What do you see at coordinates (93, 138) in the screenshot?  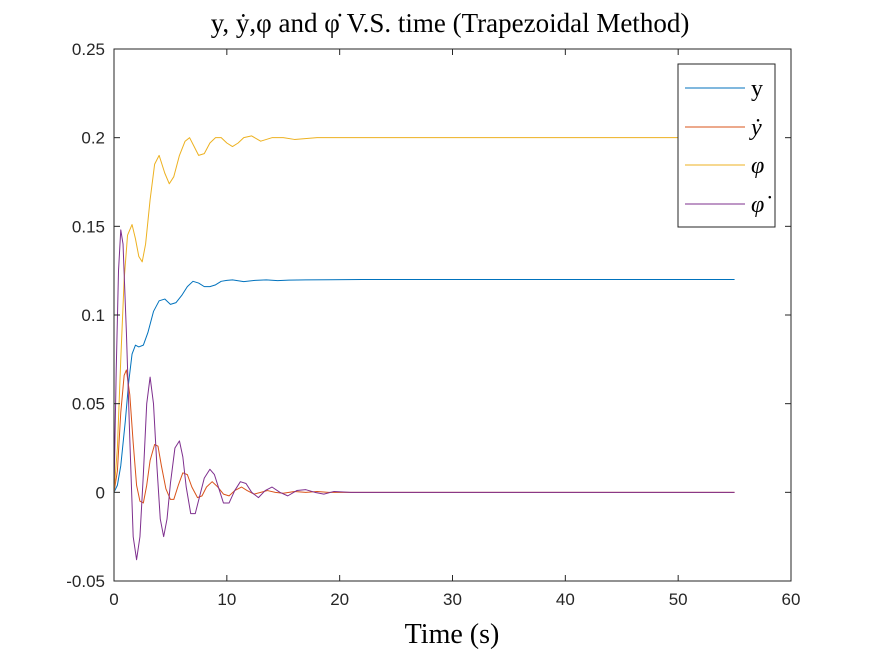 I see `y-tick-label: 0.2` at bounding box center [93, 138].